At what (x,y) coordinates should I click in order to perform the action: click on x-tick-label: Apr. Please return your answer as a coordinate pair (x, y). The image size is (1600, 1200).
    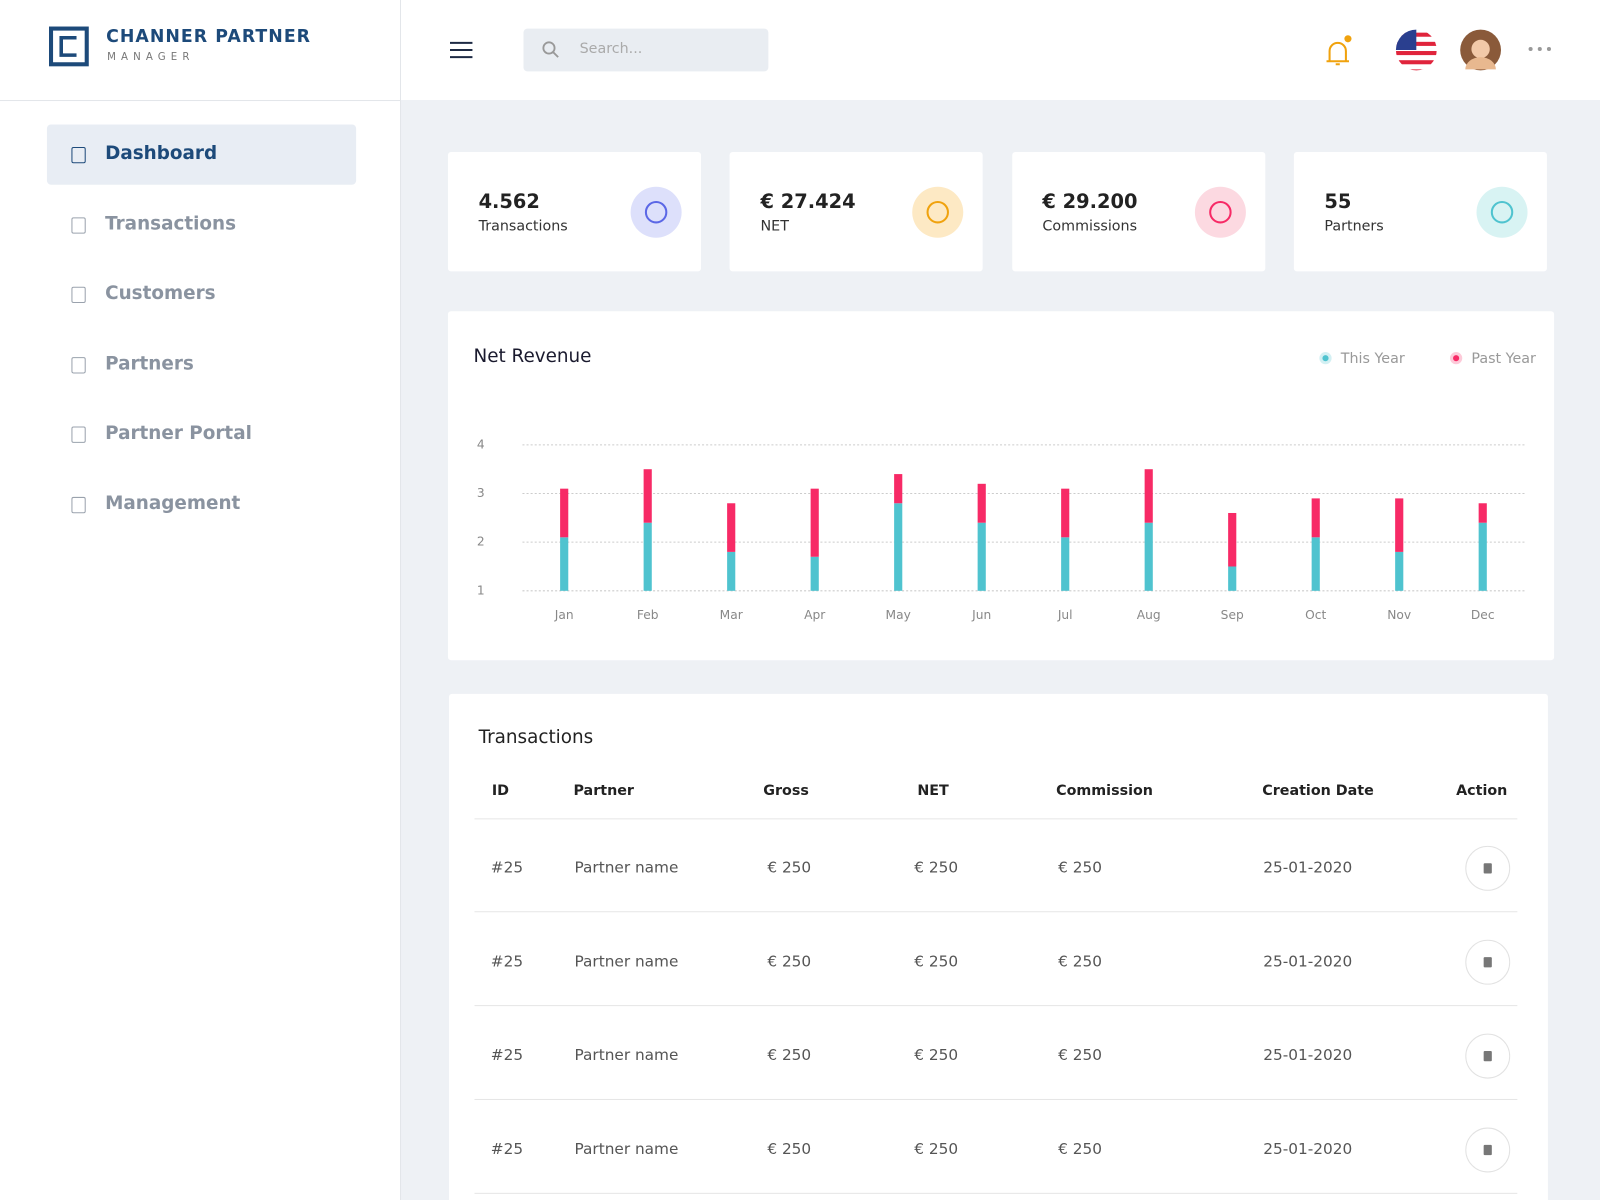
    Looking at the image, I should click on (815, 615).